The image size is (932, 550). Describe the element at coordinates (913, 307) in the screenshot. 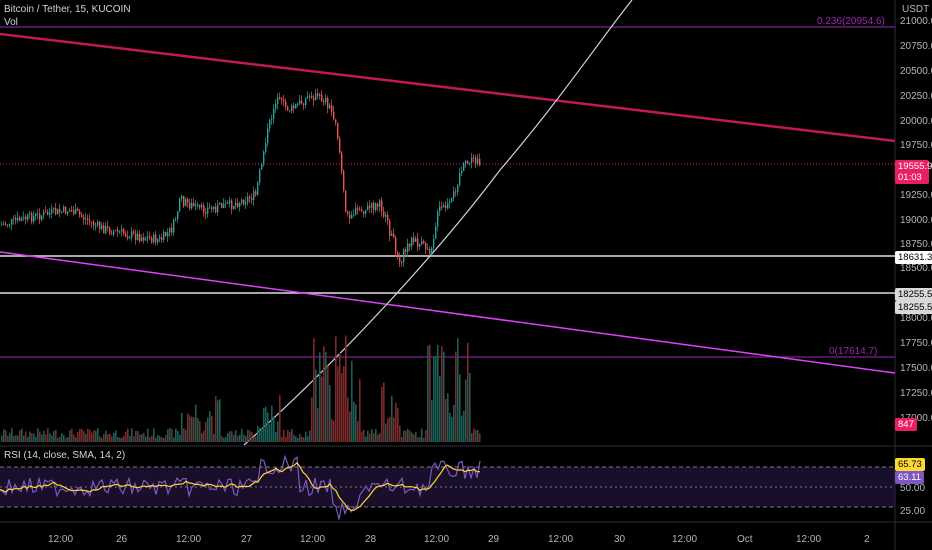

I see `level-badge-18255-b: 18255.5` at that location.